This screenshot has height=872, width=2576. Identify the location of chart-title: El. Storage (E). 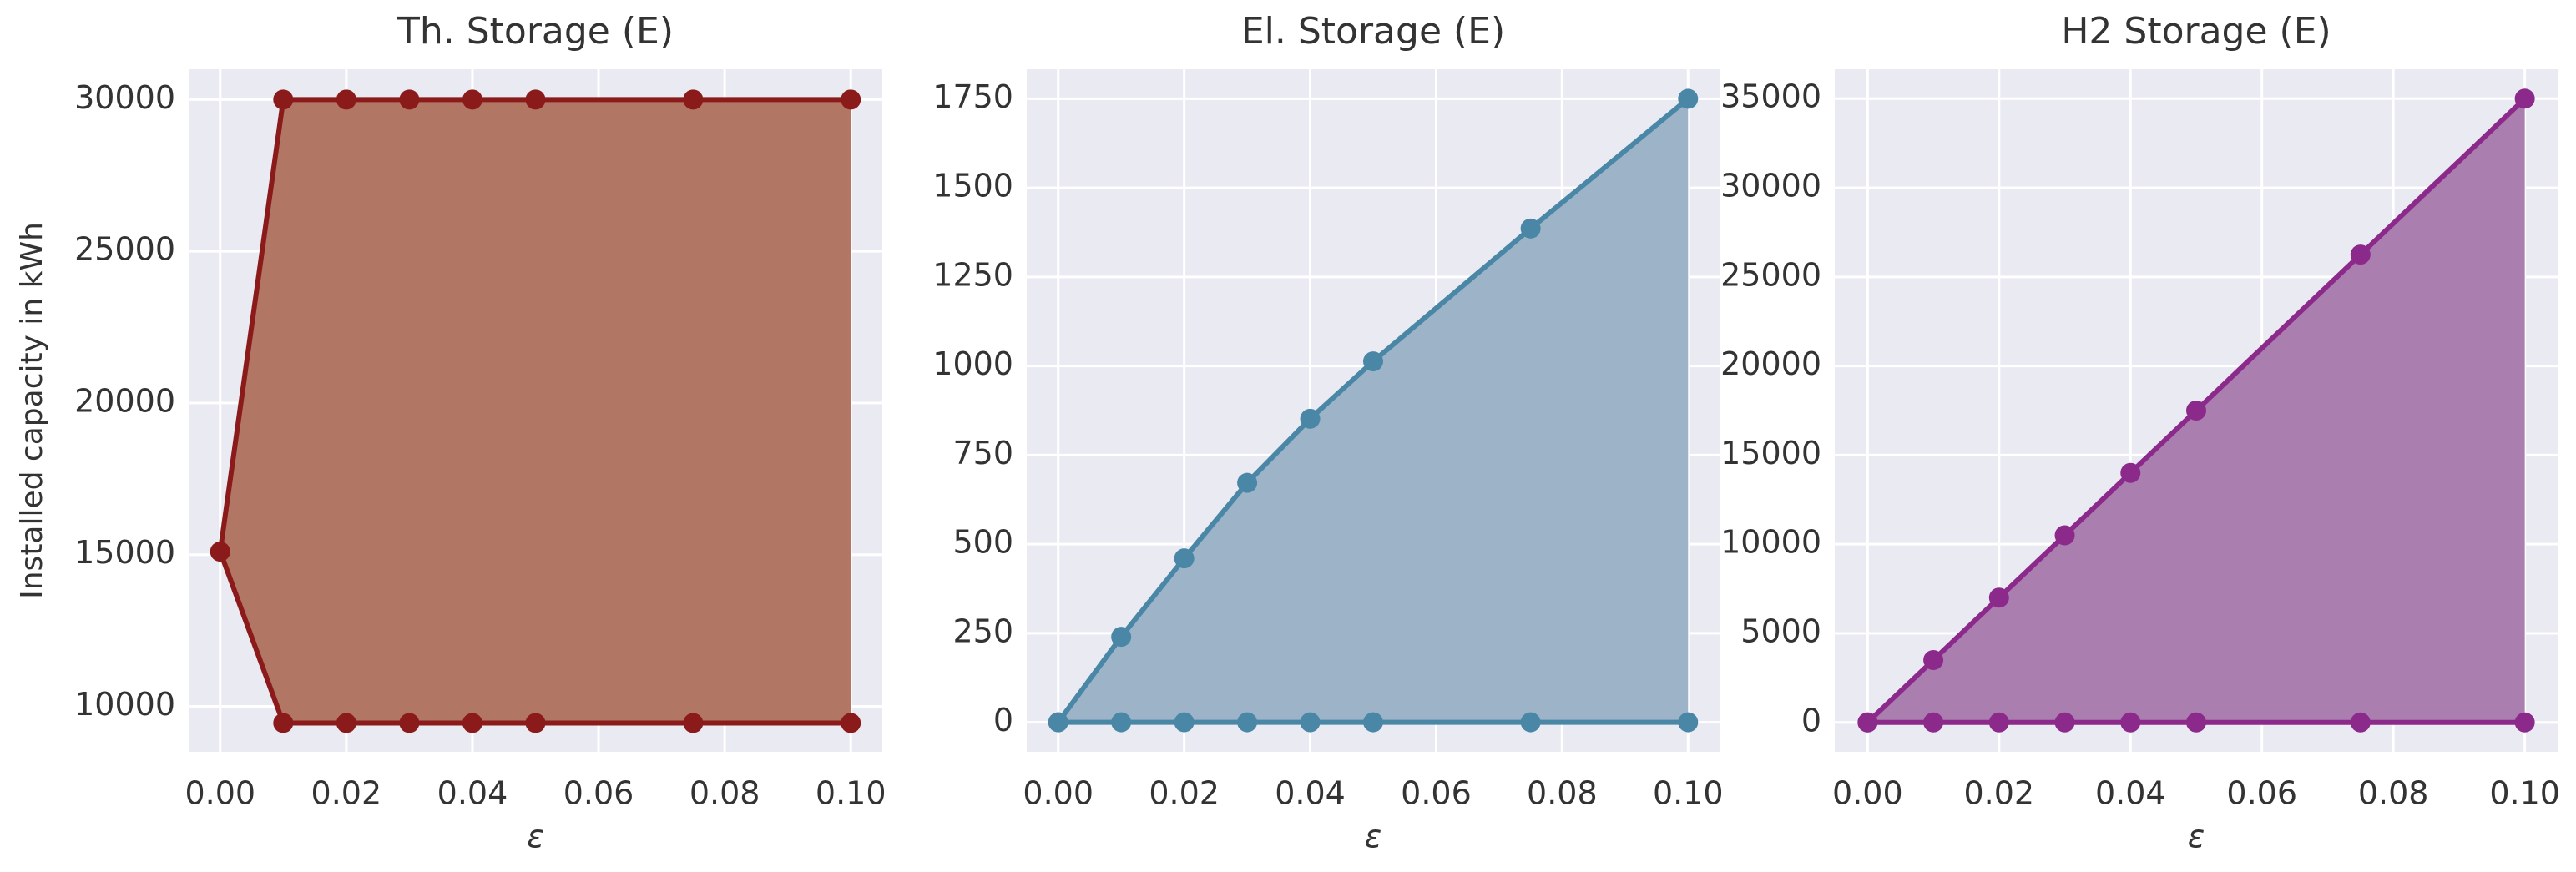
(1373, 31).